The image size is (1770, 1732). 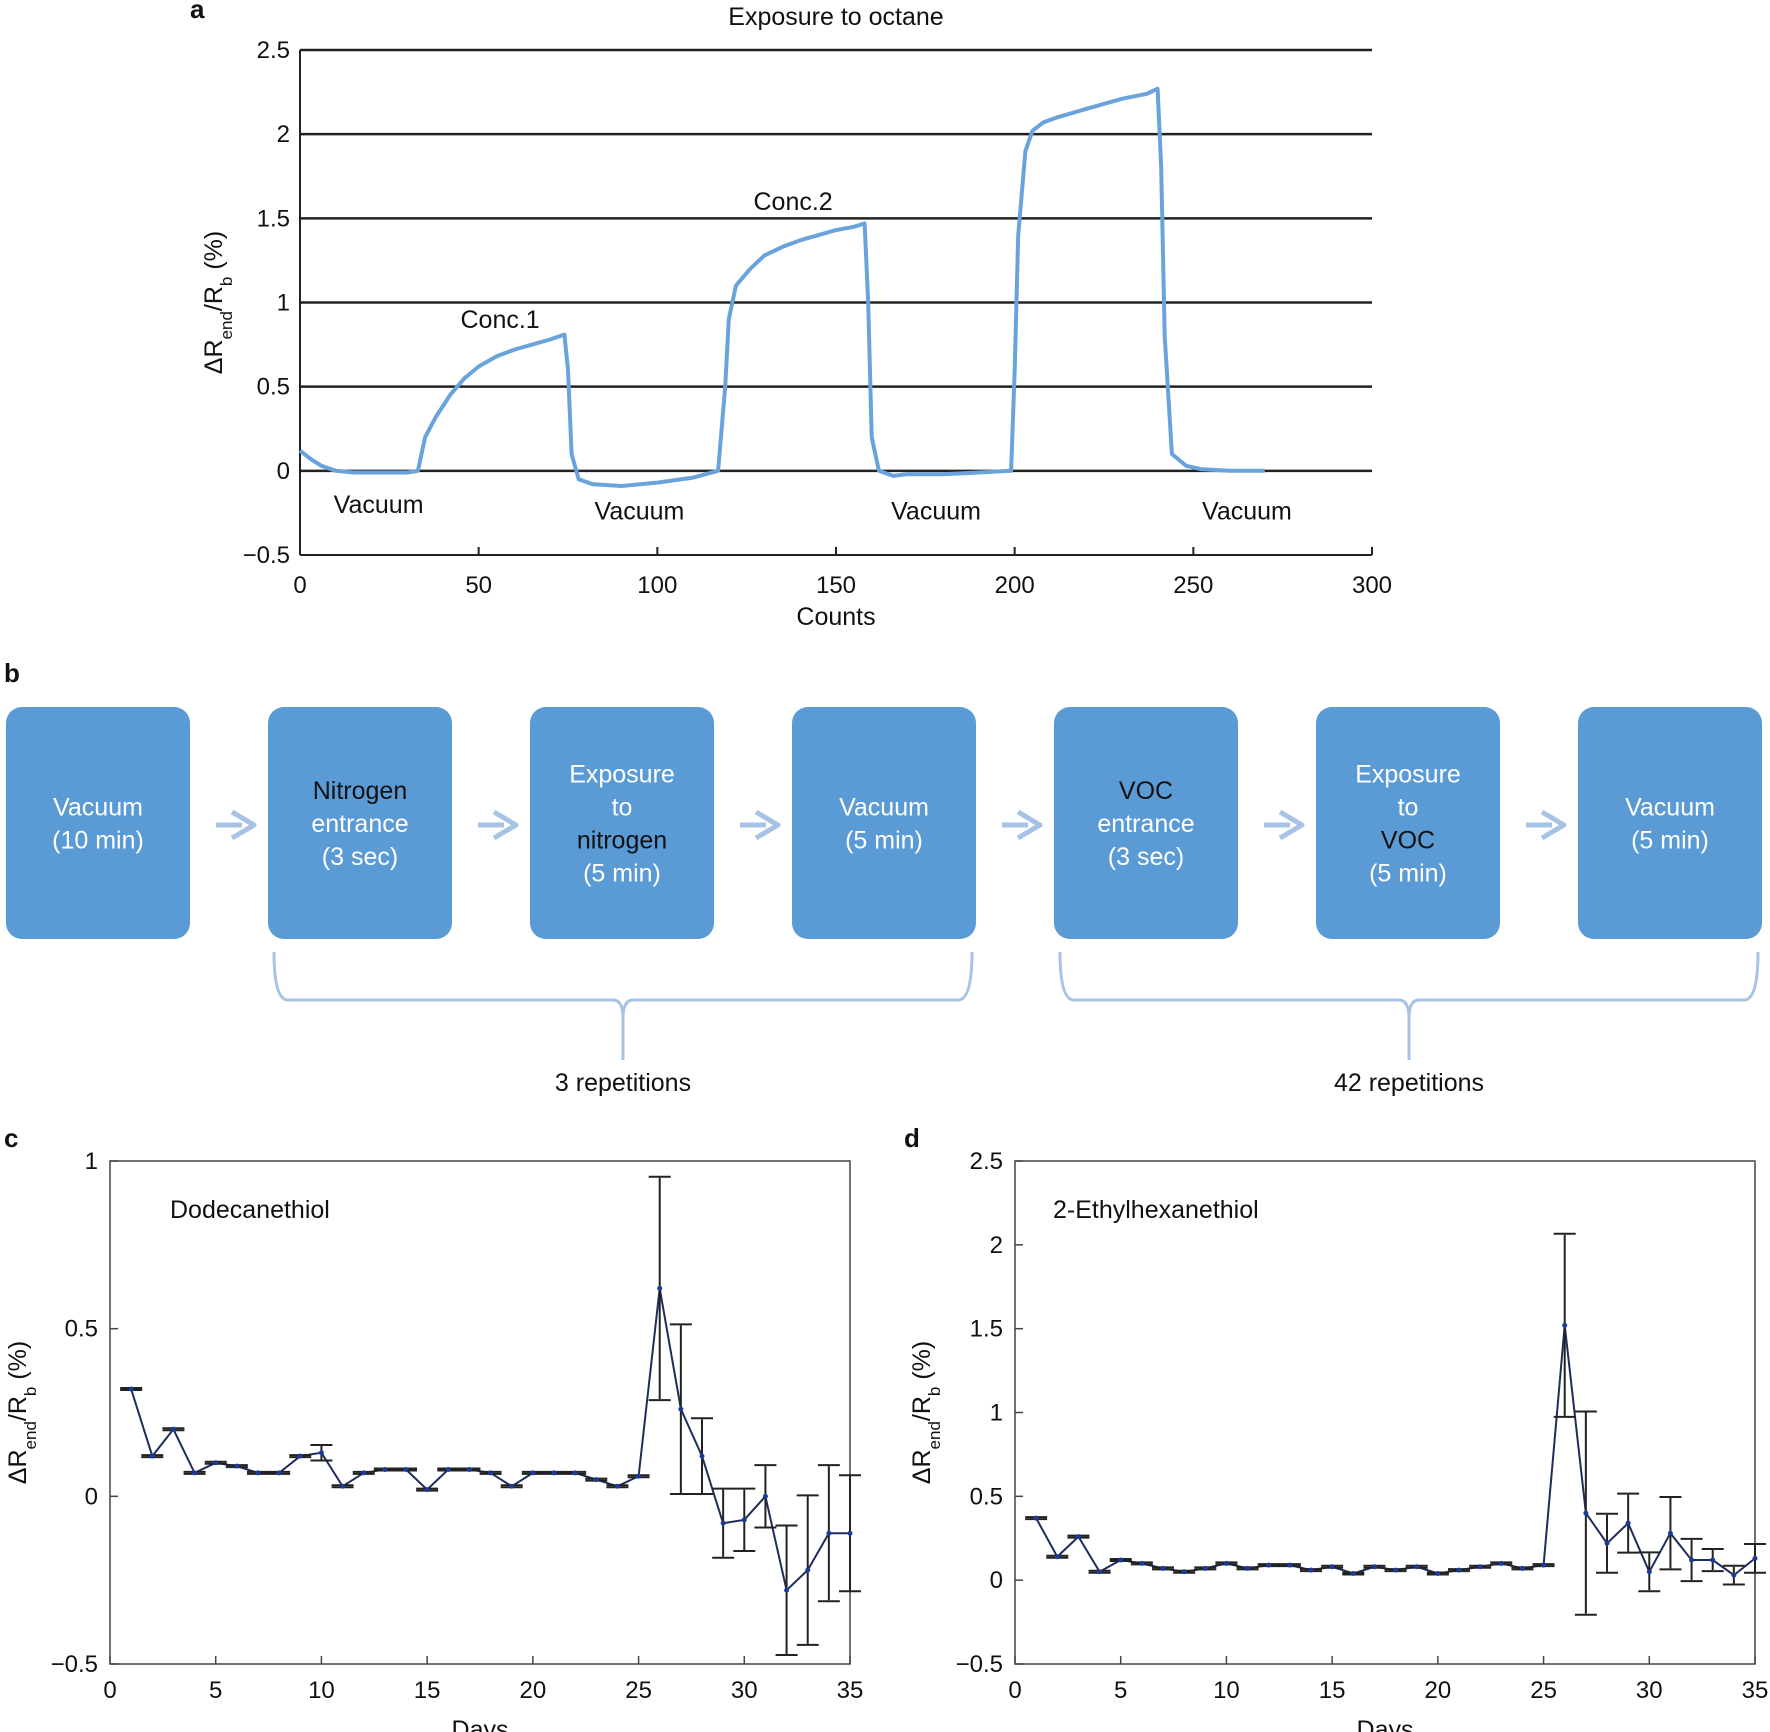 I want to click on a-ytick-label: 1.5, so click(x=273, y=218).